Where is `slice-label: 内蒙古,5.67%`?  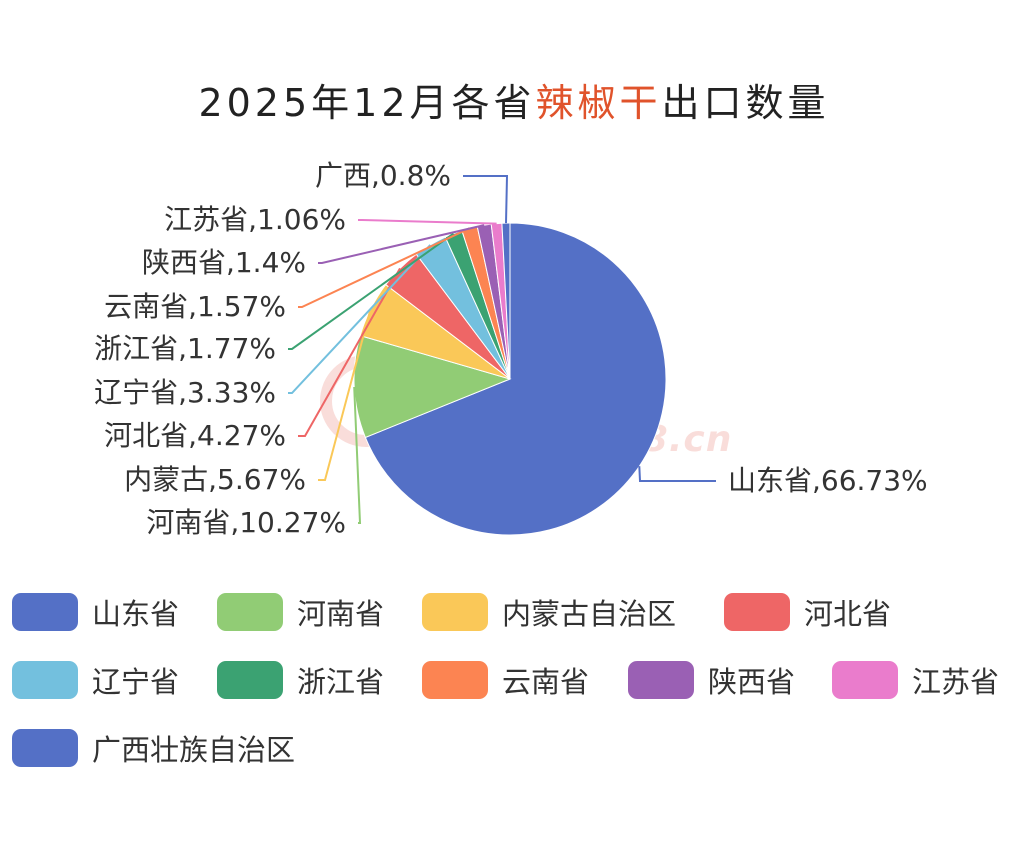 slice-label: 内蒙古,5.67% is located at coordinates (215, 479).